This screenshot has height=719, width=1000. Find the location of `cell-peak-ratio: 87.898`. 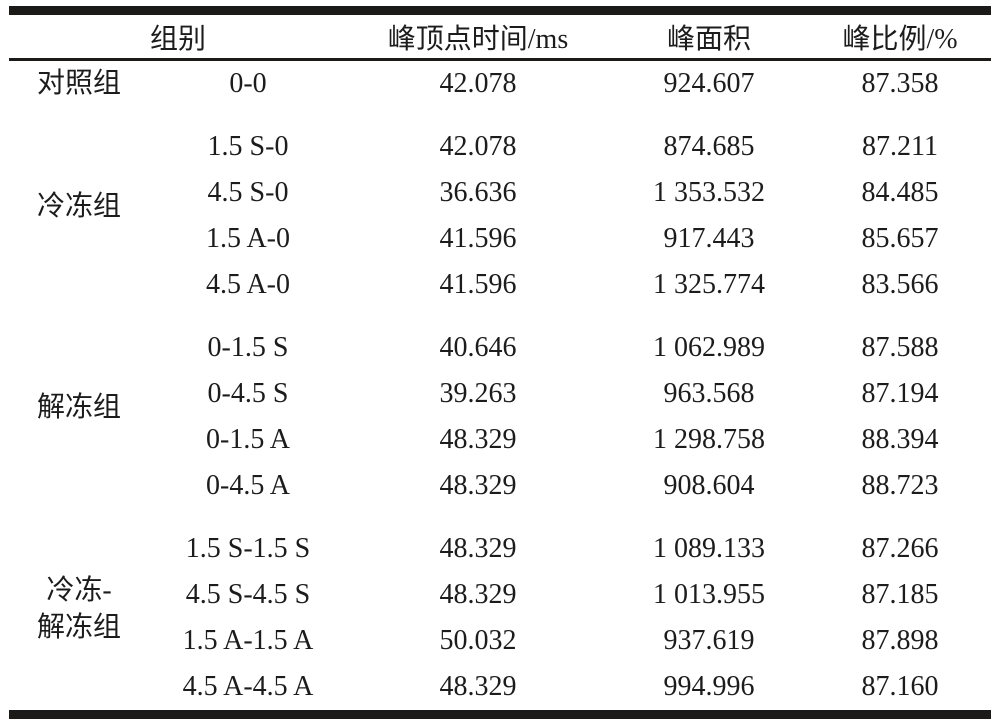

cell-peak-ratio: 87.898 is located at coordinates (900, 640).